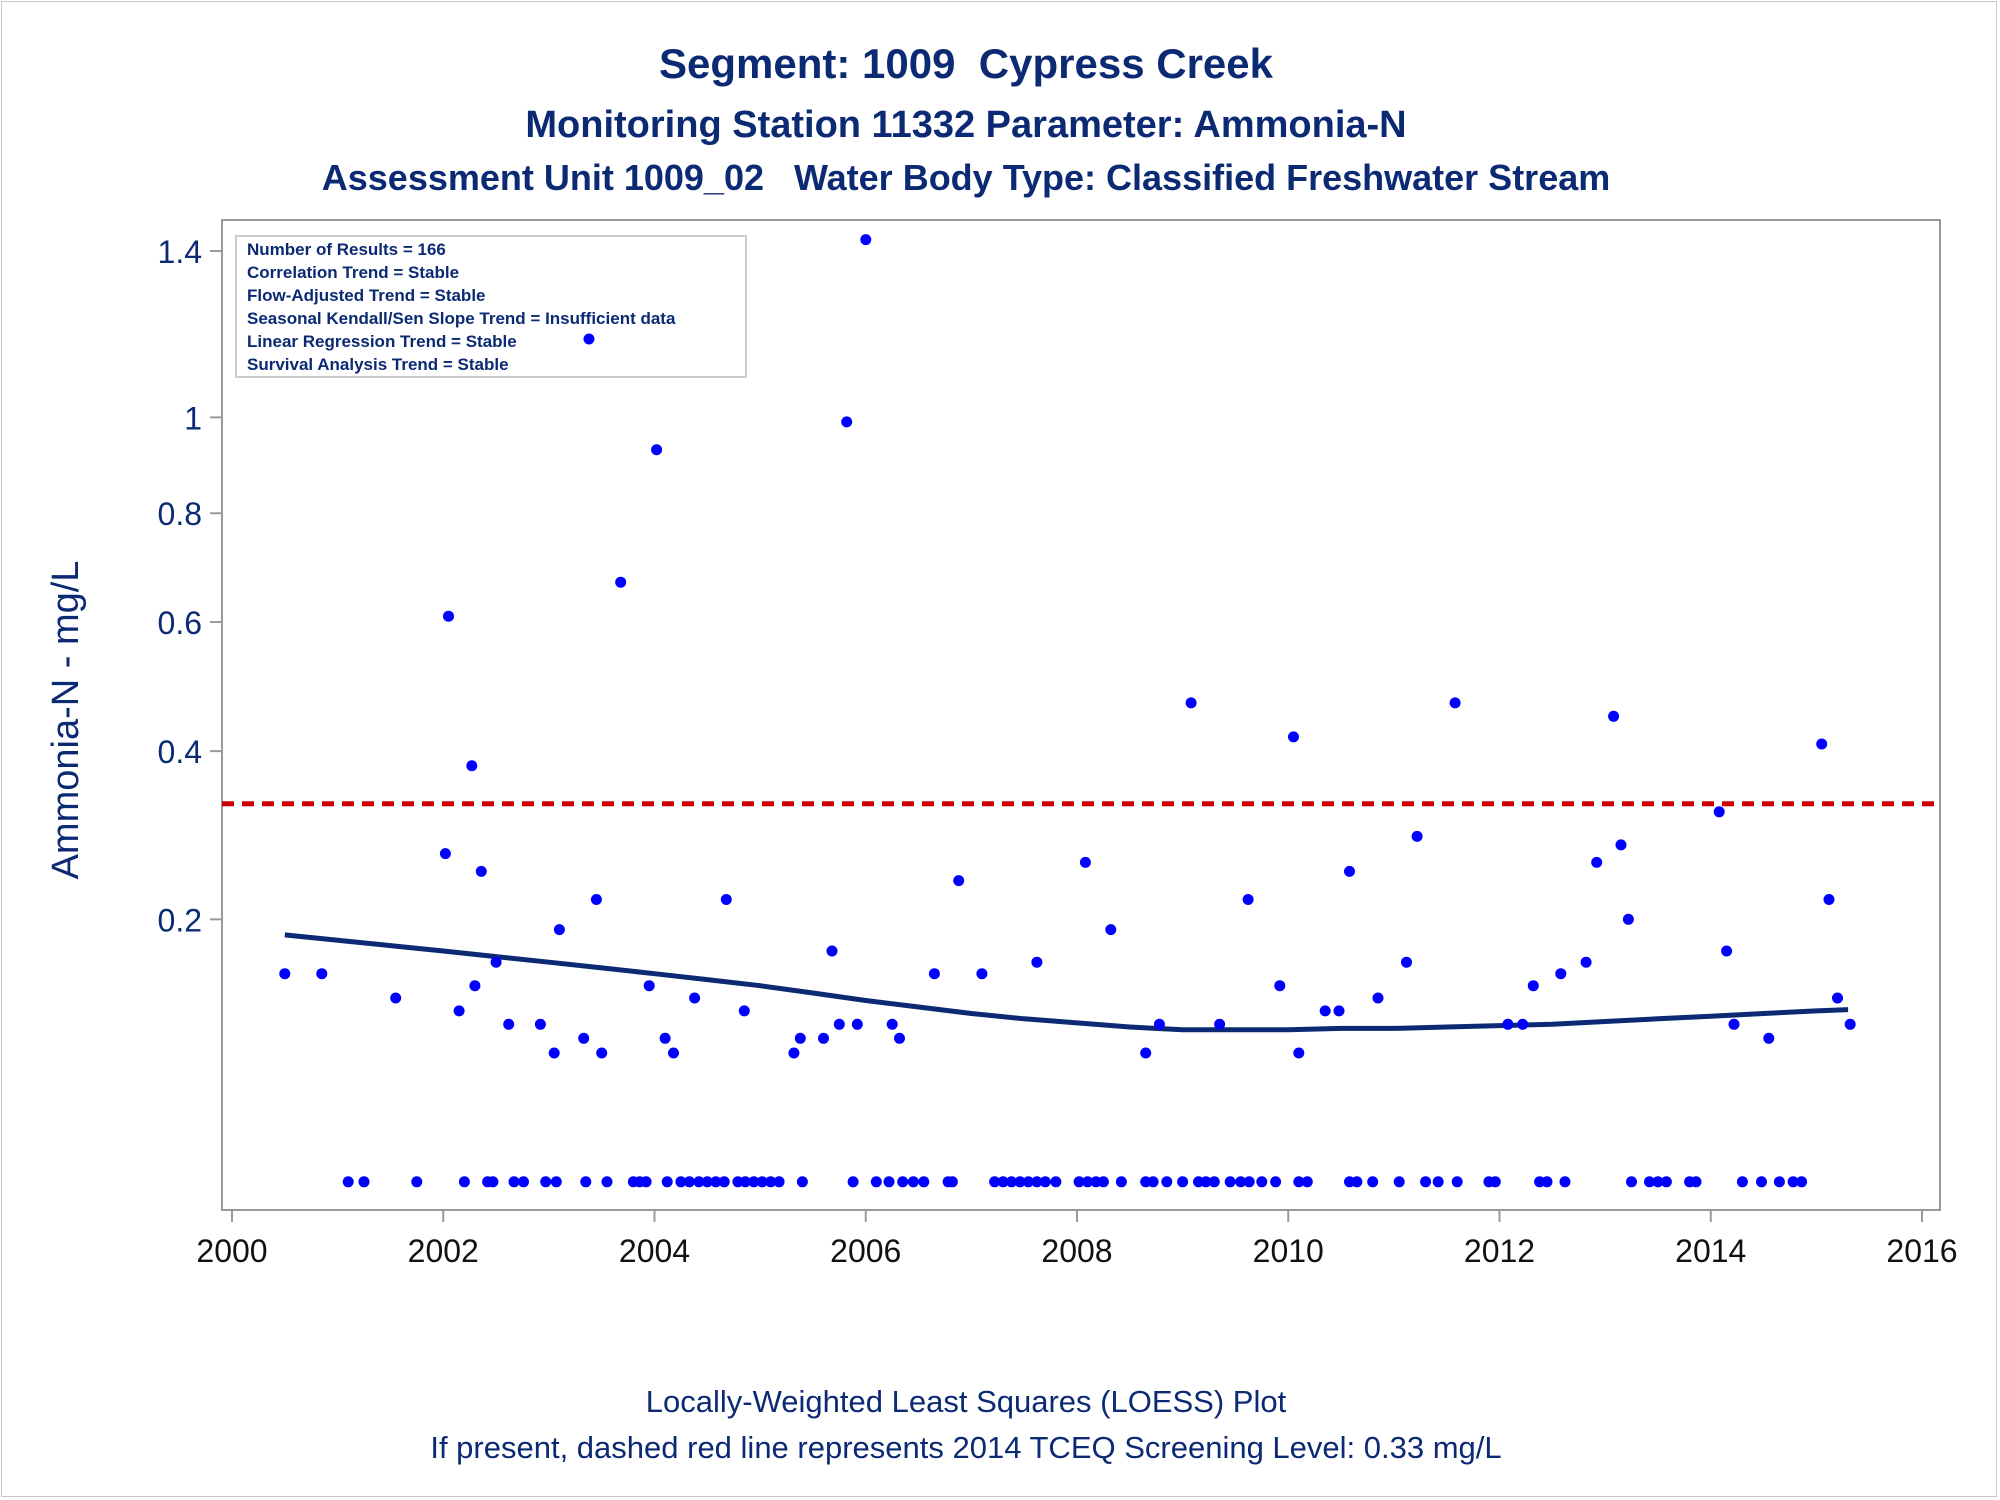 The height and width of the screenshot is (1500, 2000). Describe the element at coordinates (66, 720) in the screenshot. I see `y-axis-label: Ammonia-N - mg/L` at that location.